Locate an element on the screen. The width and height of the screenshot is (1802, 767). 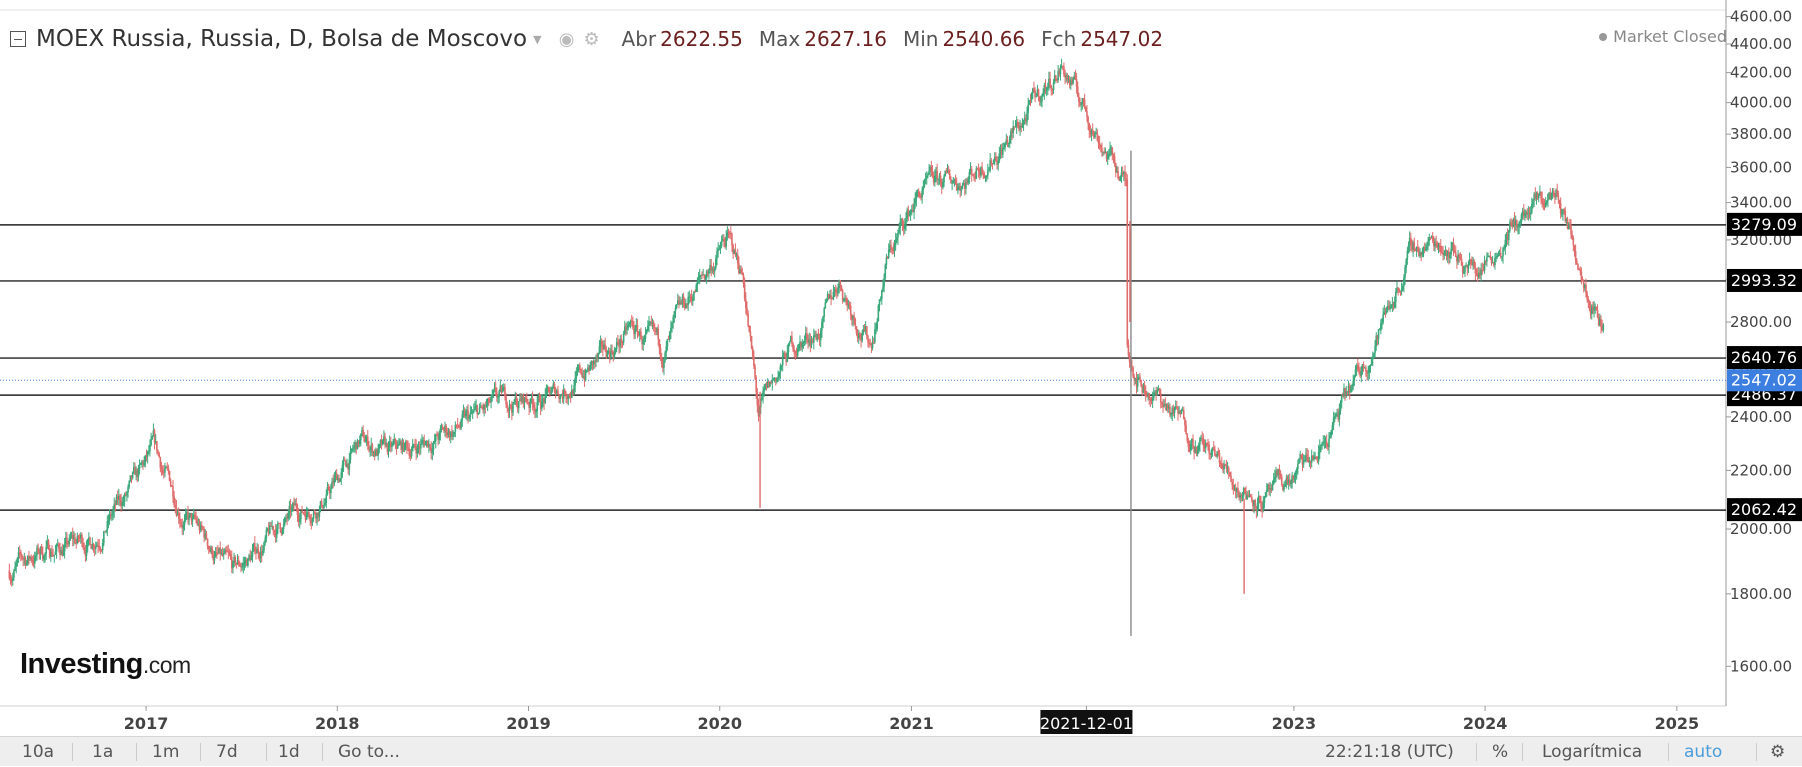
percent-toggle: % is located at coordinates (1500, 752).